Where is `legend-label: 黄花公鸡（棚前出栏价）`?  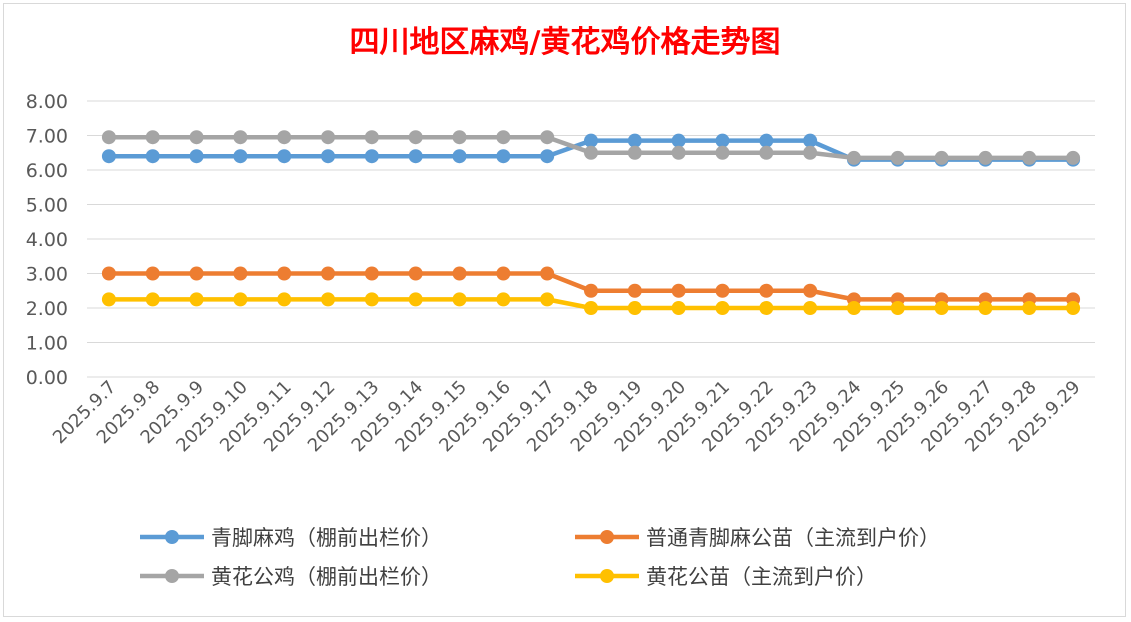 legend-label: 黄花公鸡（棚前出栏价） is located at coordinates (326, 577).